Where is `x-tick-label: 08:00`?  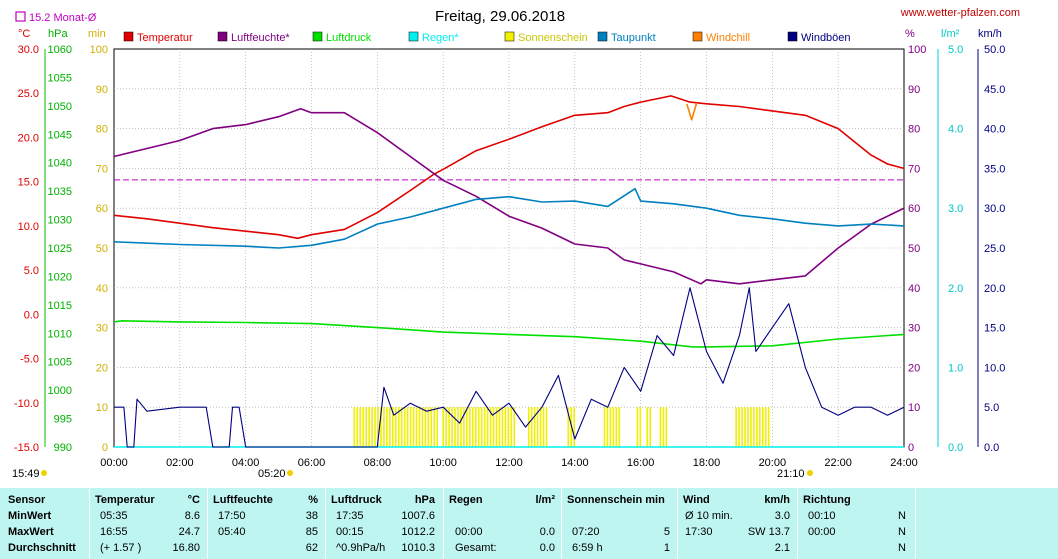 x-tick-label: 08:00 is located at coordinates (378, 463).